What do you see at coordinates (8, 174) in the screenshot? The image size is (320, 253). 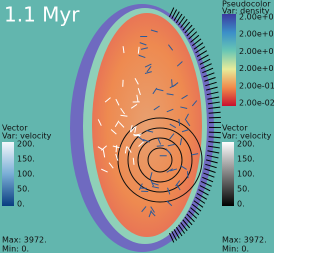 I see `colorbar` at bounding box center [8, 174].